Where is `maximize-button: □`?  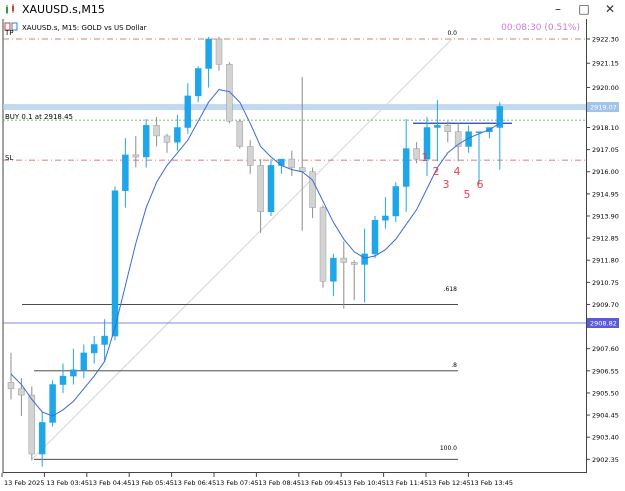 maximize-button: □ is located at coordinates (584, 9).